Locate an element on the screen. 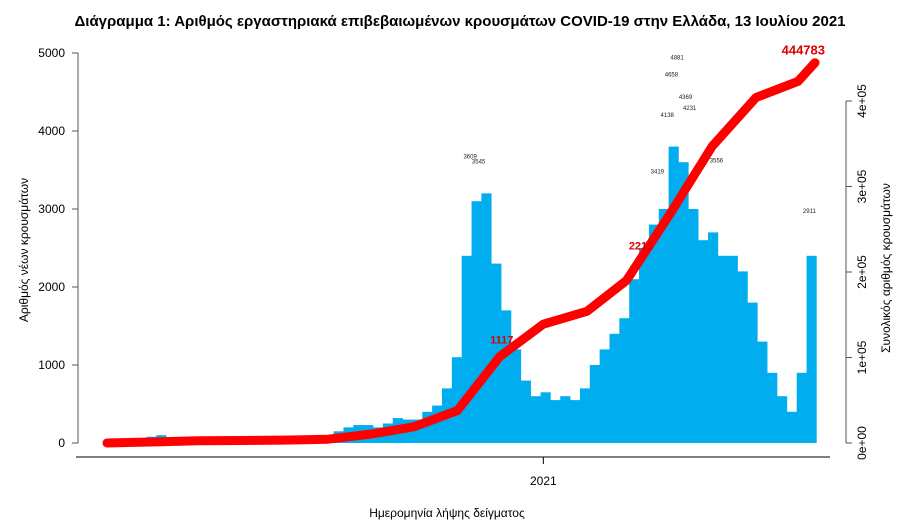 The width and height of the screenshot is (914, 525). y2-axis-label: Συνολικός αριθμός κρουσμάτων is located at coordinates (886, 268).